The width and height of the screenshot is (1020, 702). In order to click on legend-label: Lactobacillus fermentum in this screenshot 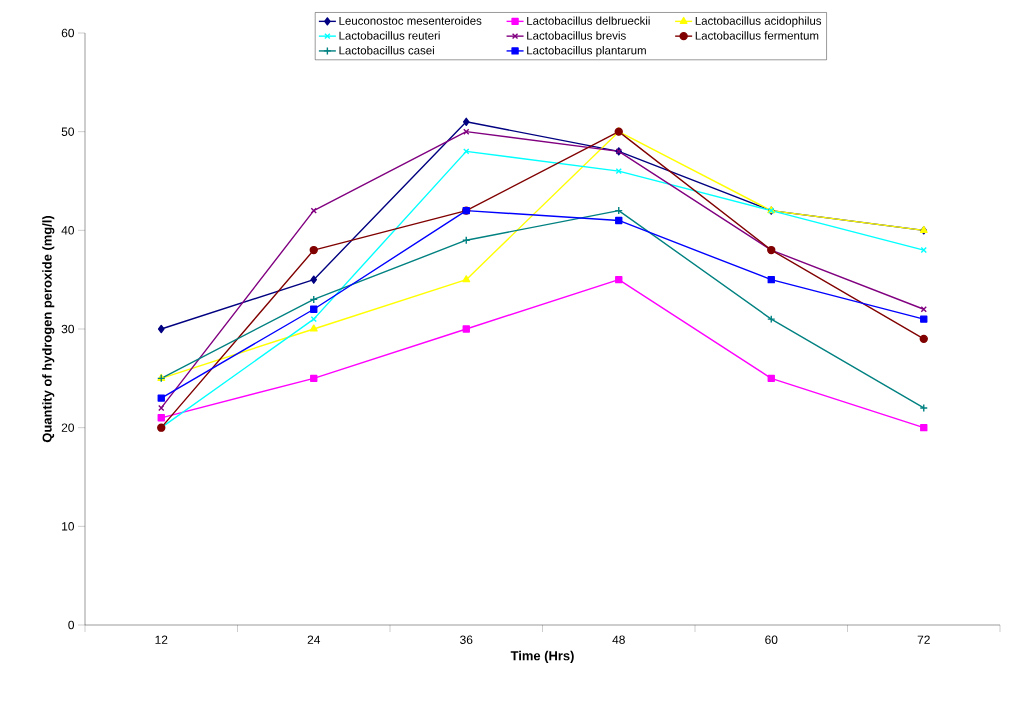, I will do `click(757, 35)`.